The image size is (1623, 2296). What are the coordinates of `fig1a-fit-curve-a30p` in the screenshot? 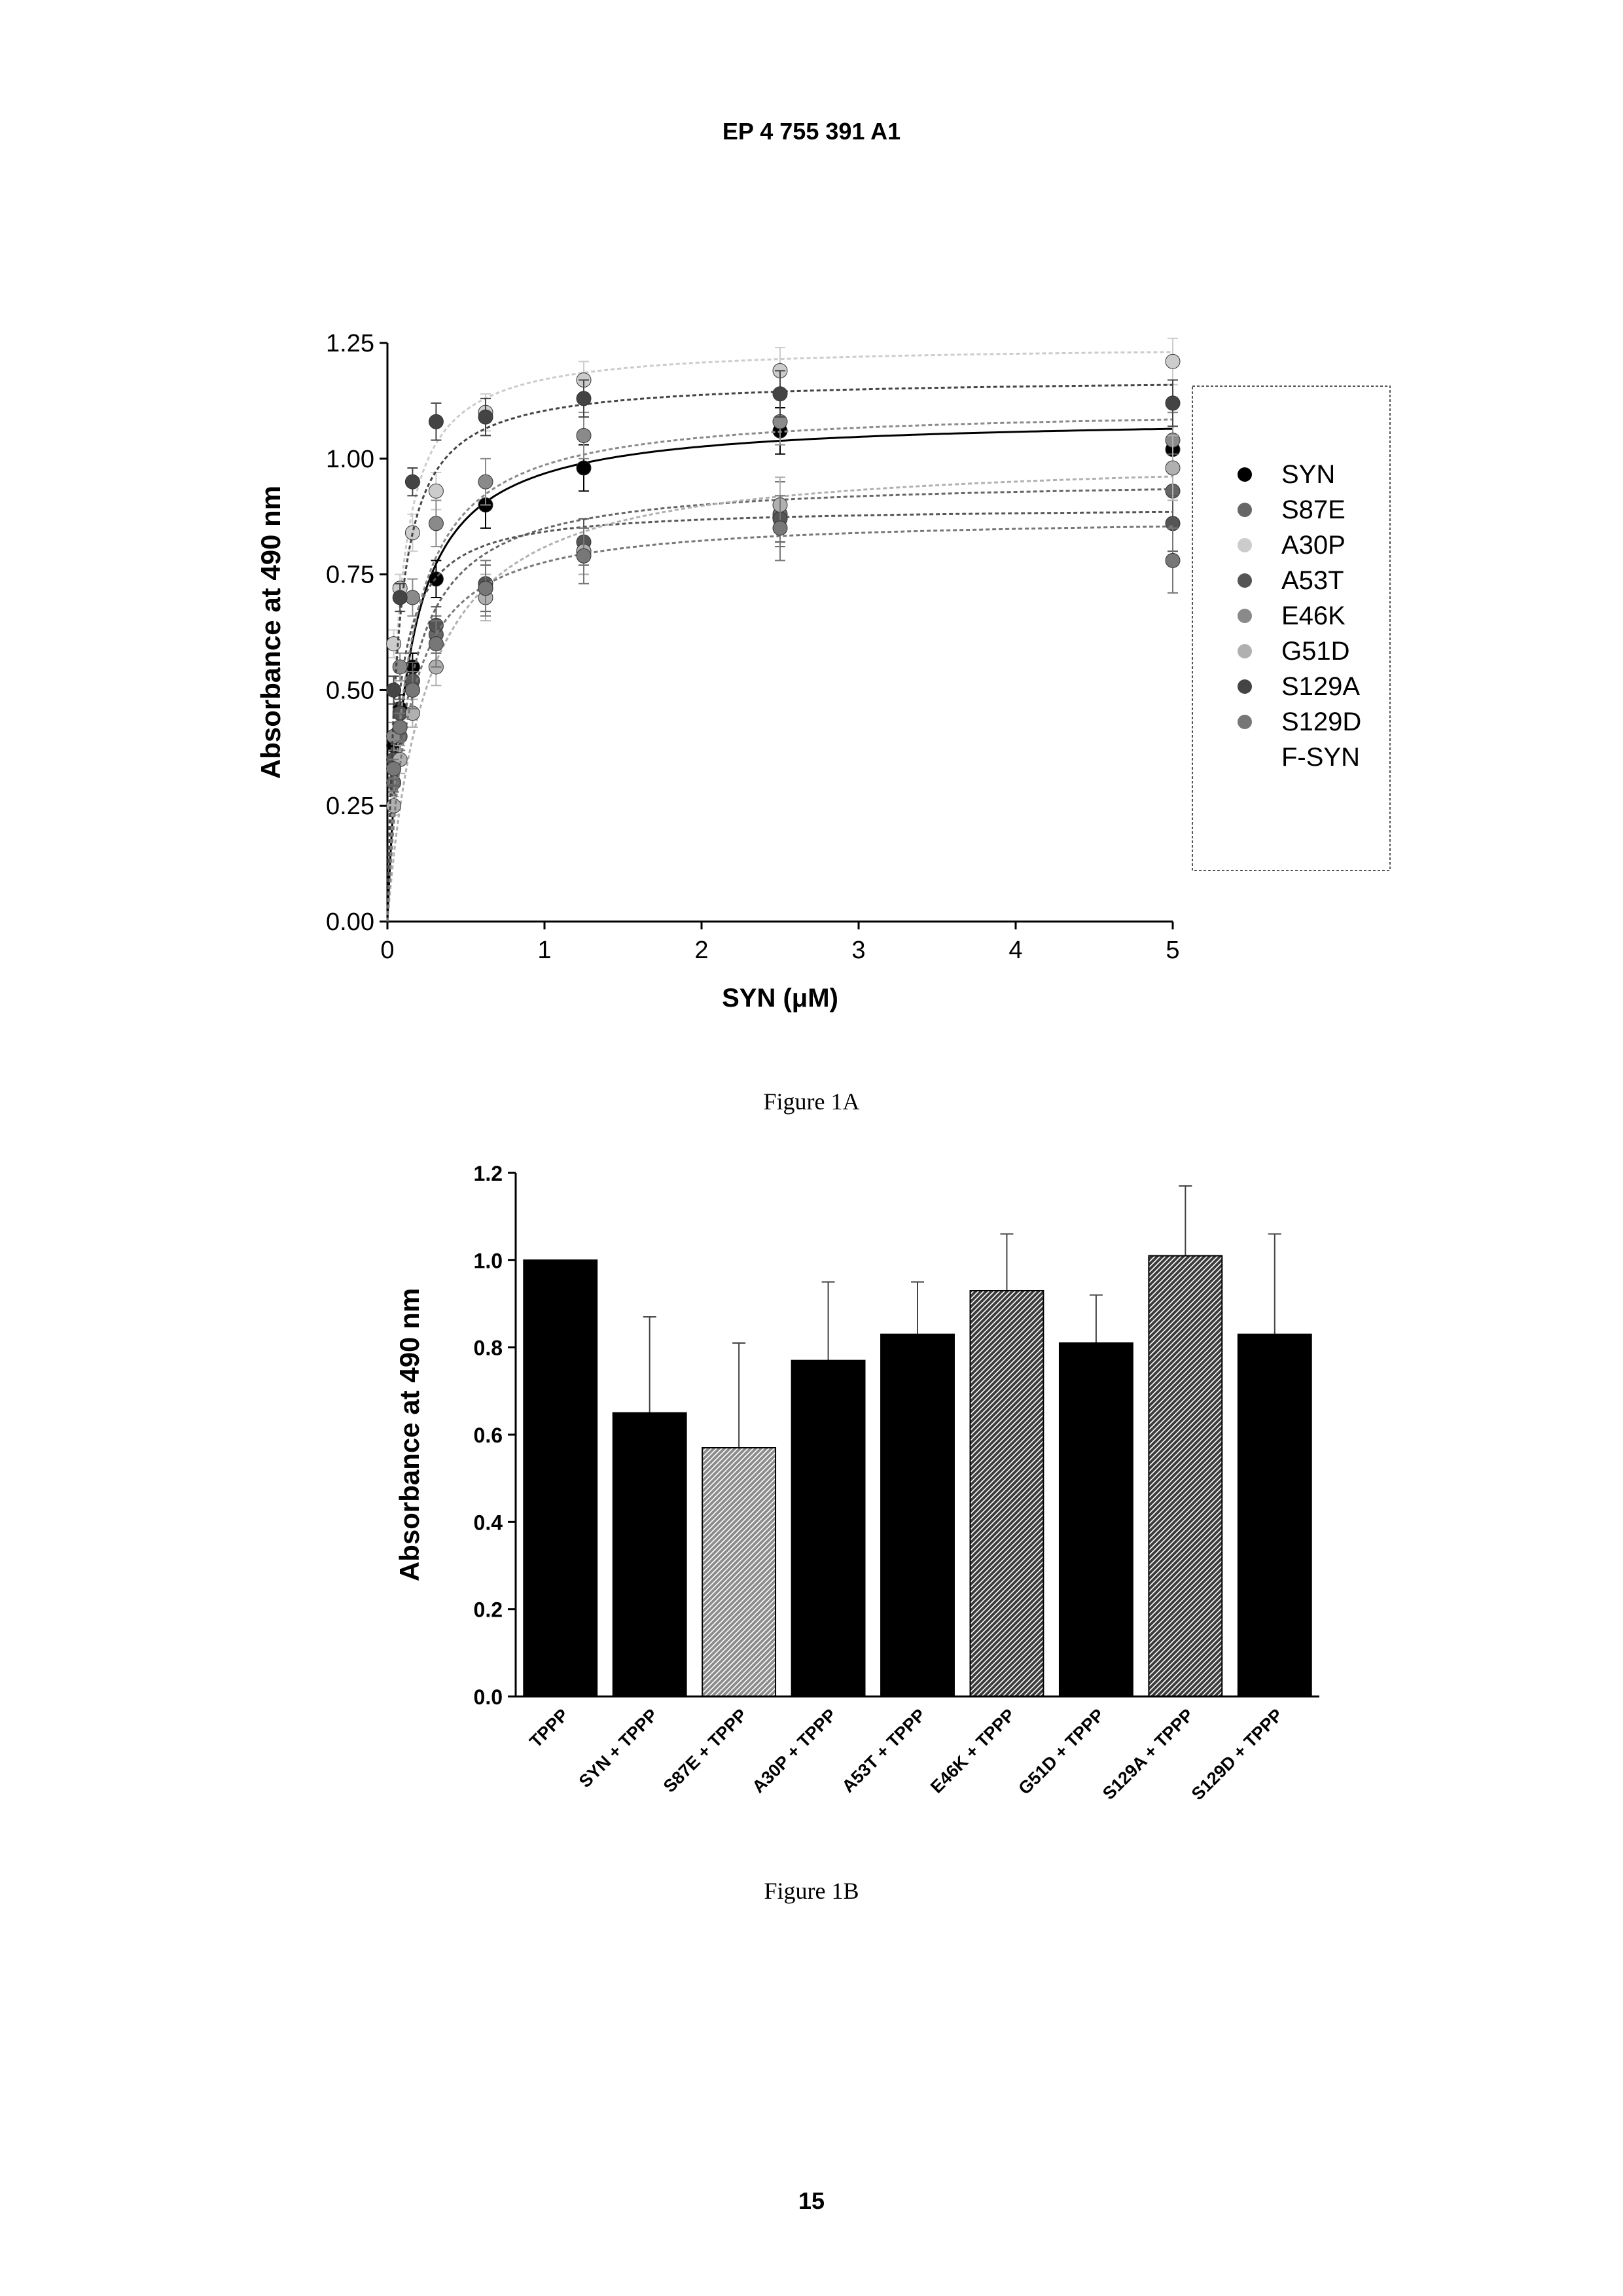 It's located at (779, 636).